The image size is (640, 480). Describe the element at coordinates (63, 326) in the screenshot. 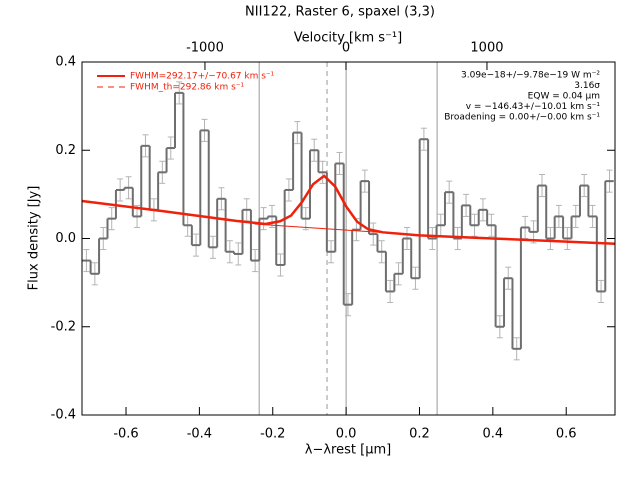

I see `y-tick-label: -0.2` at that location.